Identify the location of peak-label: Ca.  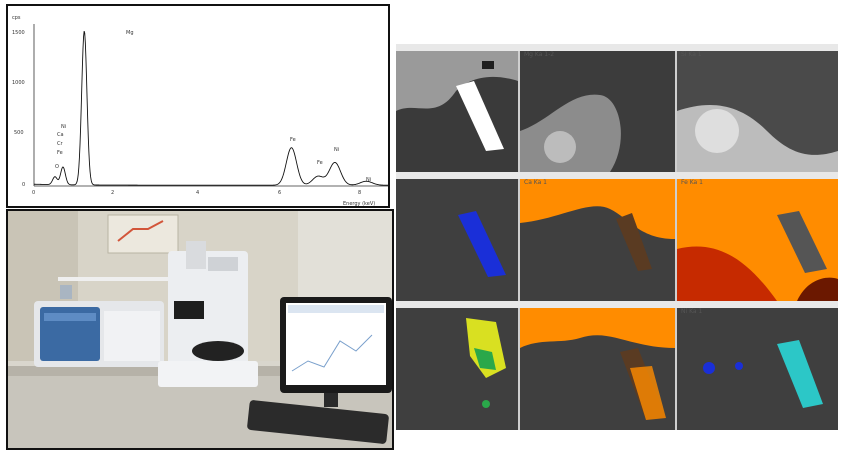
(60, 135).